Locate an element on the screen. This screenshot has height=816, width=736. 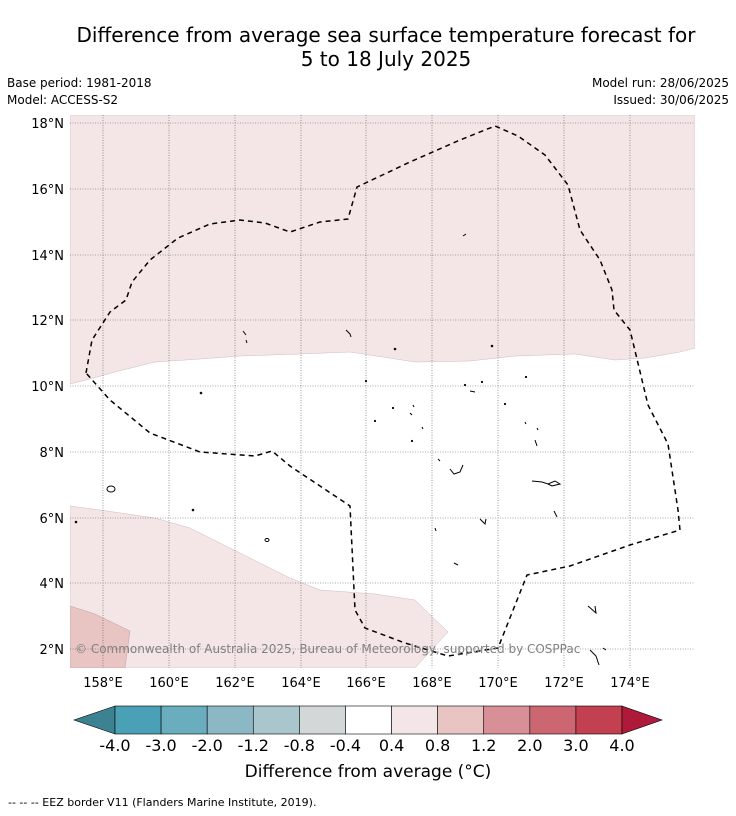
colorbar-min-arrow is located at coordinates (94, 720).